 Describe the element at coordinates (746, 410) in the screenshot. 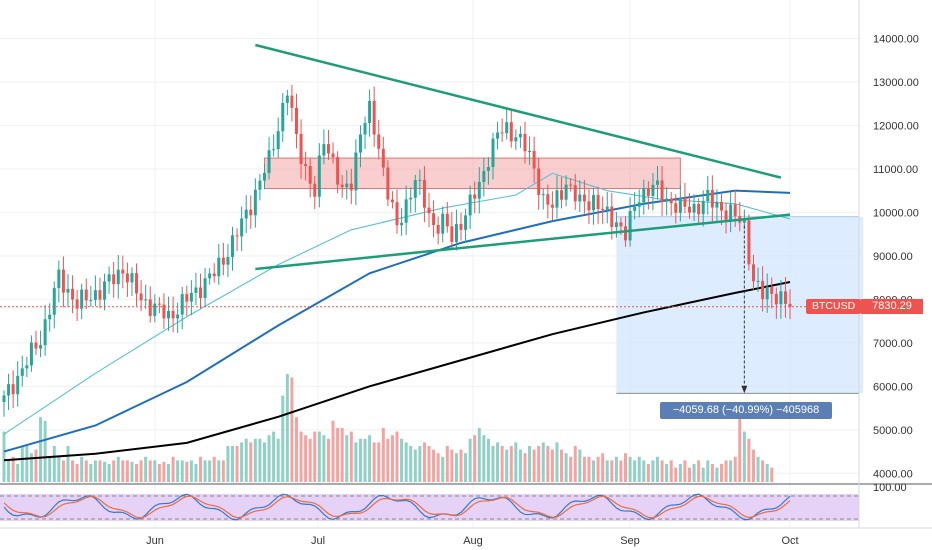

I see `measure-result-label: −4059.68 (−40.99%) −405968` at that location.